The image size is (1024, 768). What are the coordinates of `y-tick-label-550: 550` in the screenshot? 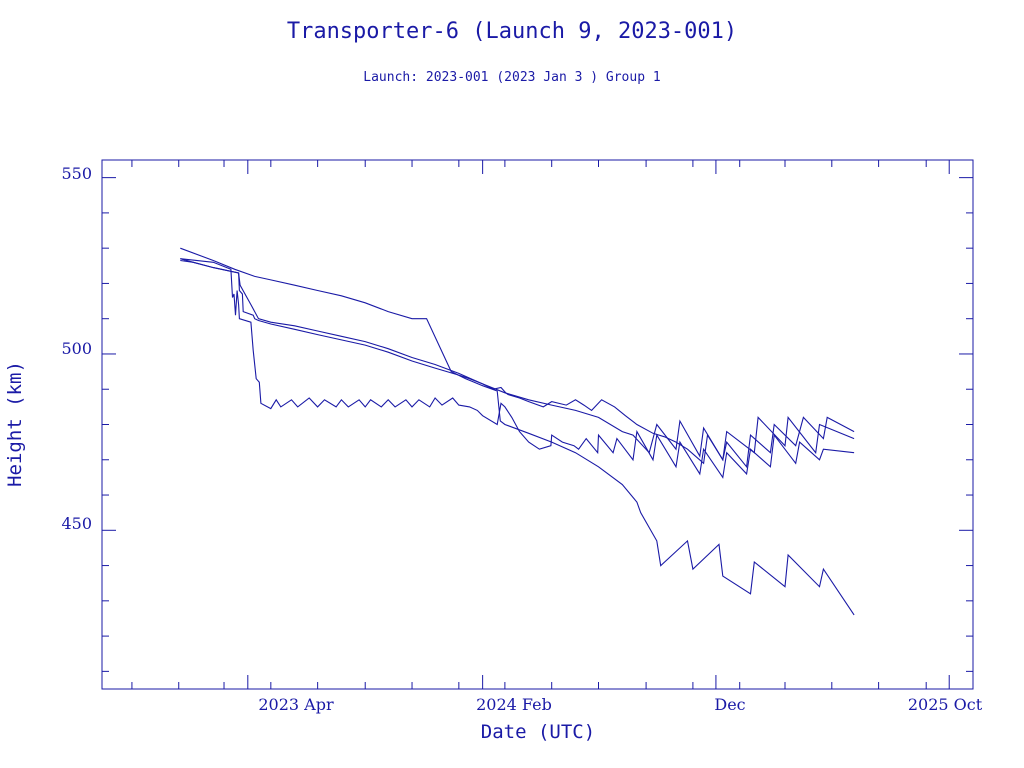 It's located at (76, 173).